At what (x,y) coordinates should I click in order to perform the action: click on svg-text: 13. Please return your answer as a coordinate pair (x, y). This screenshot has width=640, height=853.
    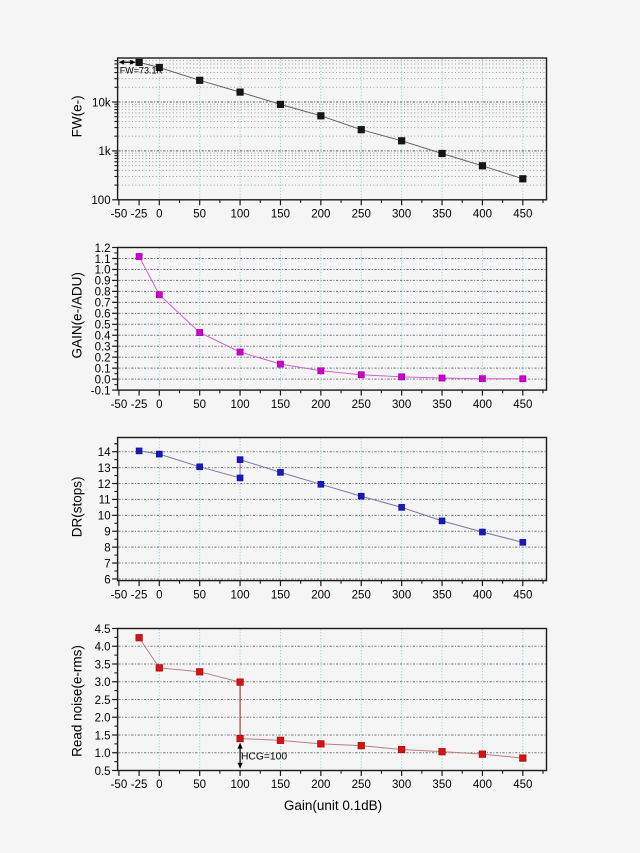
    Looking at the image, I should click on (104, 469).